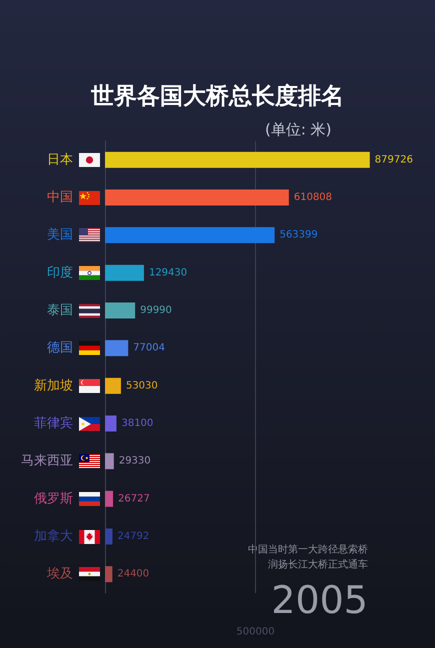 The height and width of the screenshot is (648, 435). I want to click on y-tick-label: 印度, so click(60, 272).